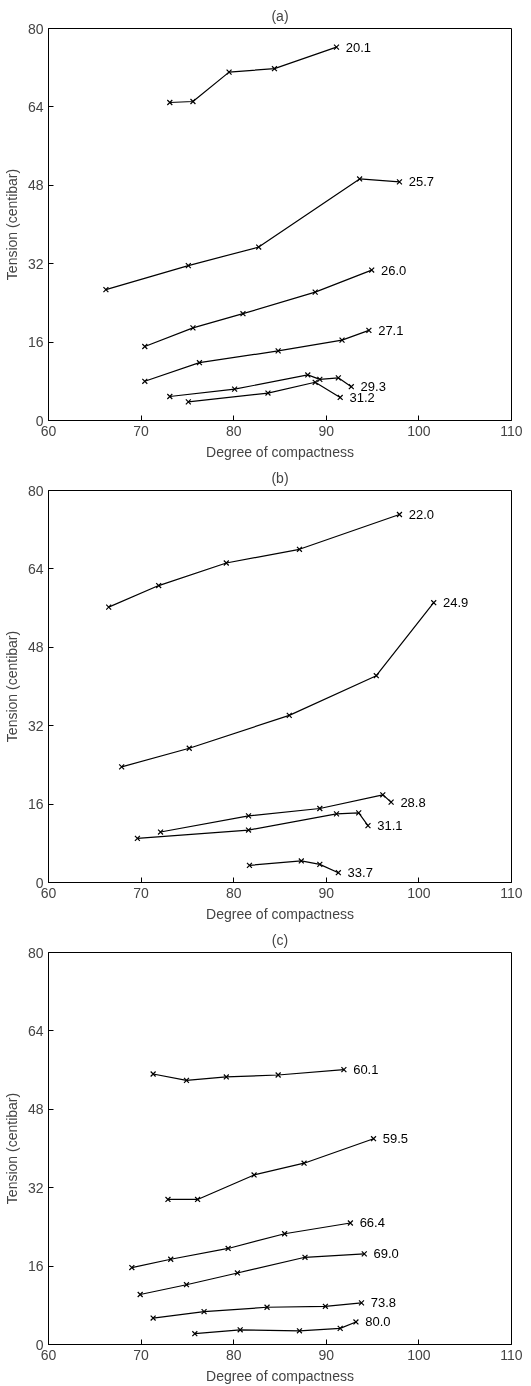  I want to click on series-label: 60.1, so click(366, 1070).